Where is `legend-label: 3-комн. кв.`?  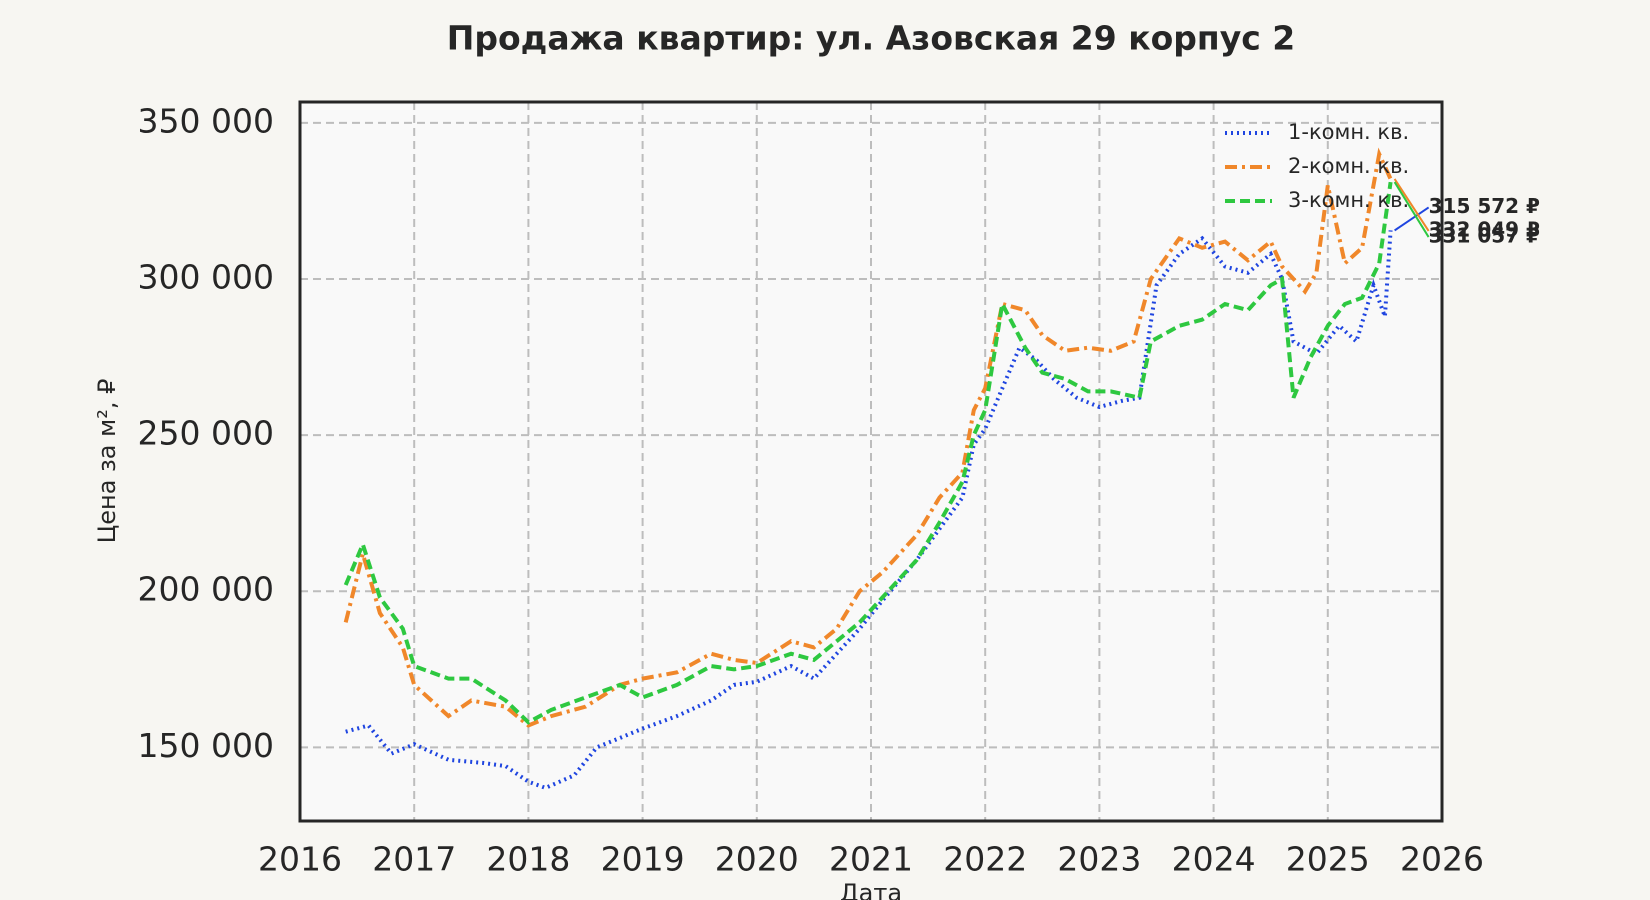 legend-label: 3-комн. кв. is located at coordinates (1348, 200).